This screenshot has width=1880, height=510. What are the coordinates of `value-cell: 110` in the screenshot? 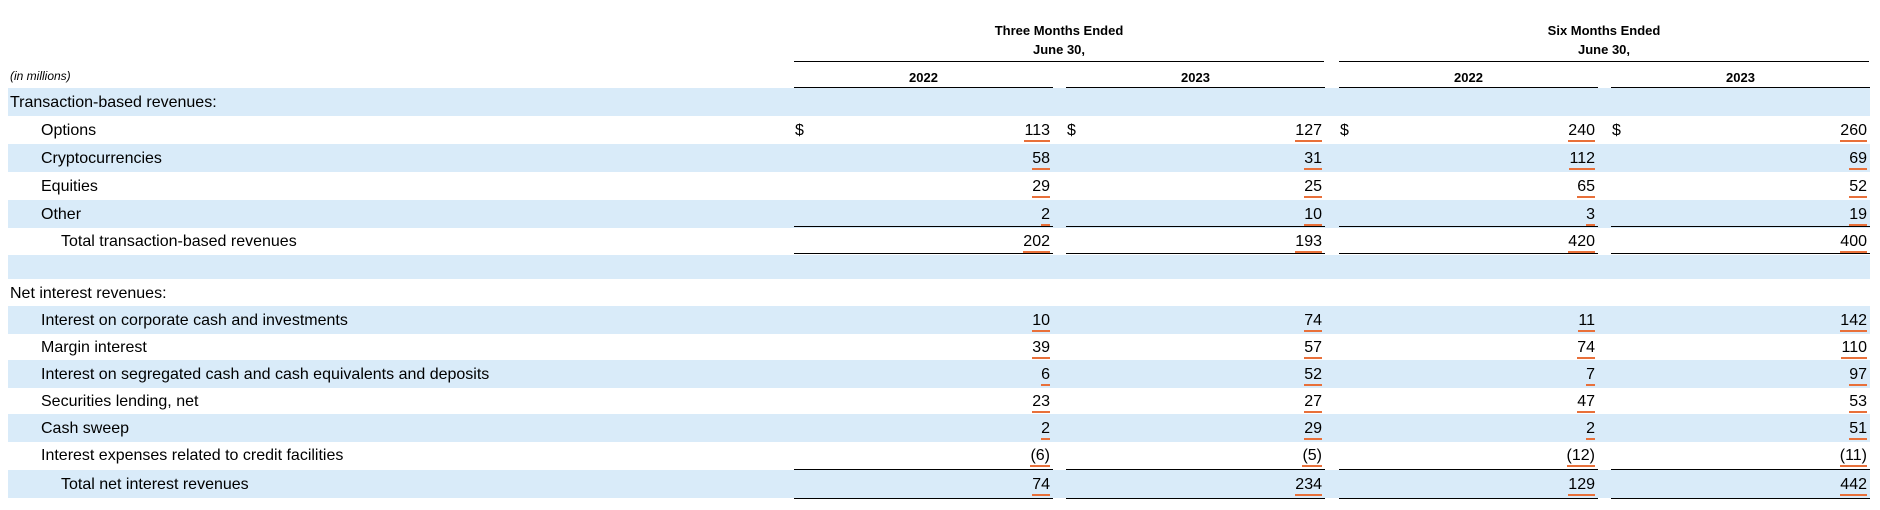 It's located at (1827, 349).